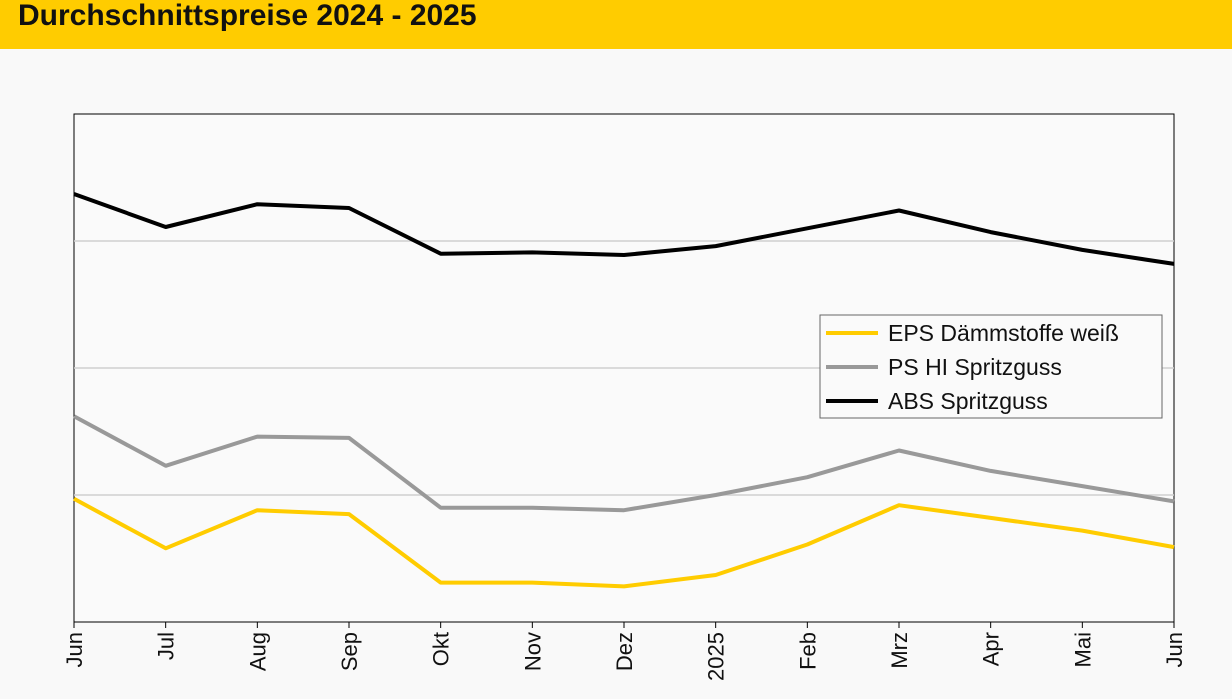 This screenshot has width=1232, height=699. I want to click on legend-label-0: EPS Dämmstoffe weiß, so click(1003, 333).